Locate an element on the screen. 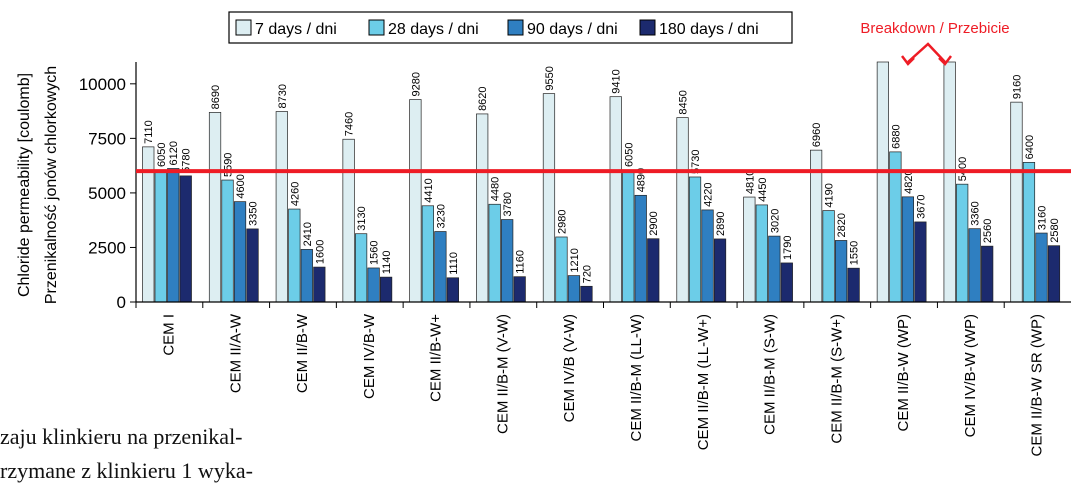 Image resolution: width=1071 pixels, height=485 pixels. bar-label-2-6: 4480 is located at coordinates (496, 189).